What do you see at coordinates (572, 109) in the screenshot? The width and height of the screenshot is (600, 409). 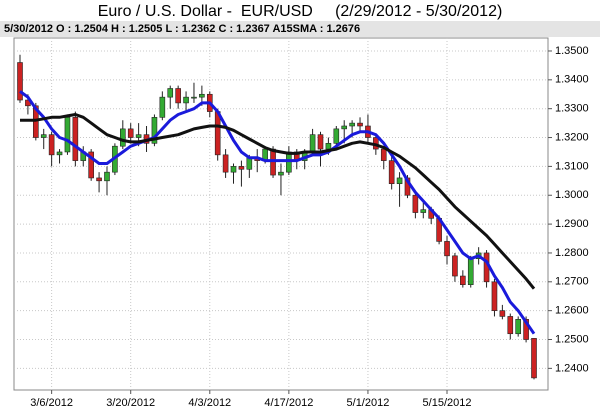 I see `y-tick-label: 1.3300` at bounding box center [572, 109].